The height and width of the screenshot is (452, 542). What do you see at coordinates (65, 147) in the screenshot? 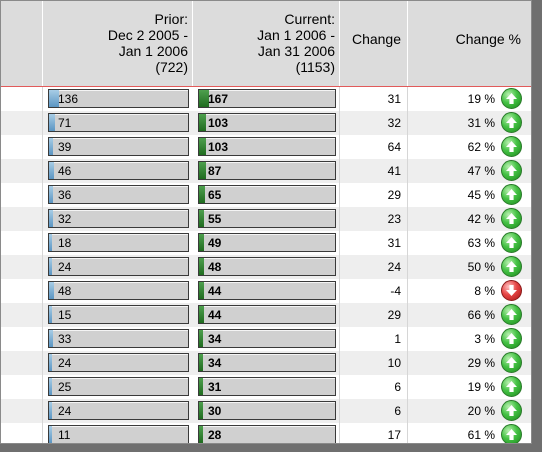
I see `prior-value: 39` at bounding box center [65, 147].